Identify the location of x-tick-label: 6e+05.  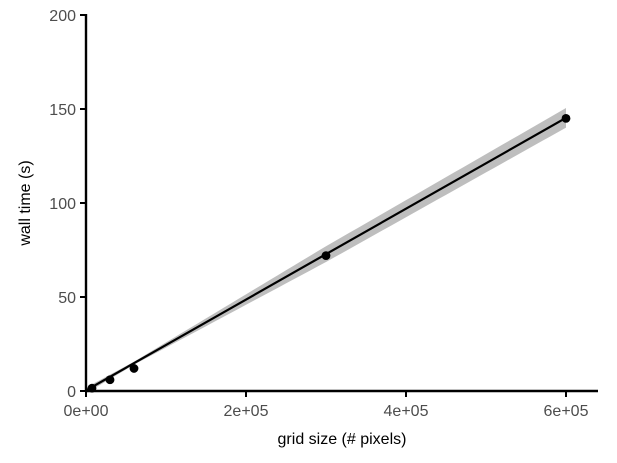
(566, 411).